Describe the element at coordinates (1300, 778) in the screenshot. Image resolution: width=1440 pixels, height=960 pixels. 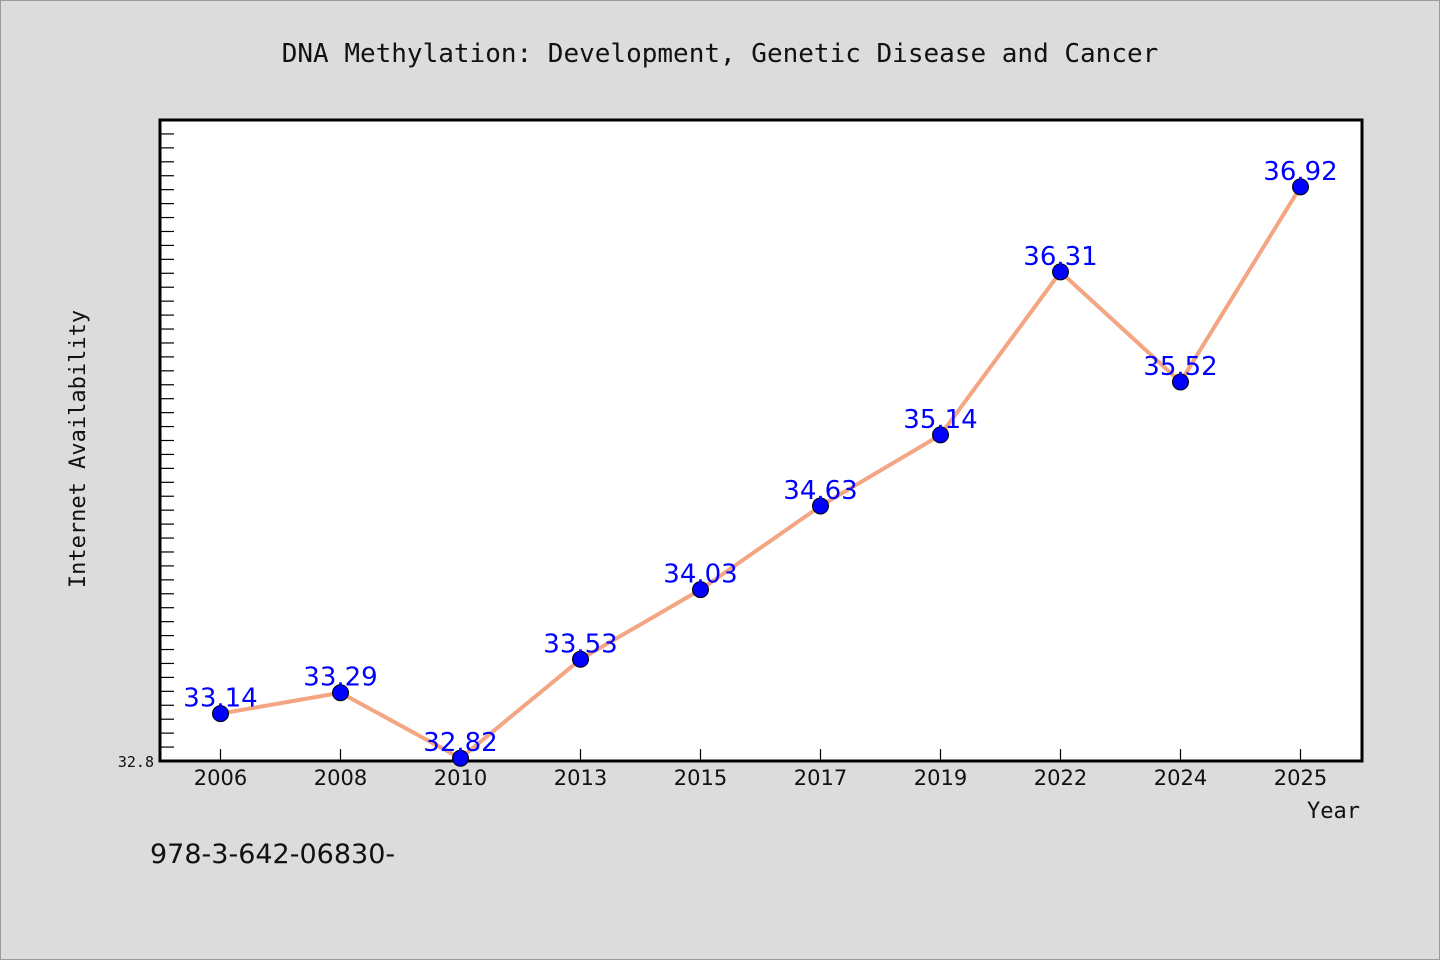
I see `x-tick-label: 2025` at that location.